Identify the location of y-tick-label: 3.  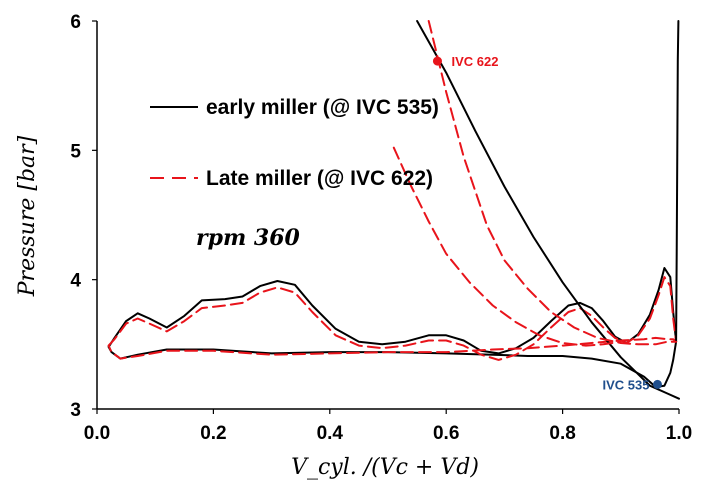
(75, 410).